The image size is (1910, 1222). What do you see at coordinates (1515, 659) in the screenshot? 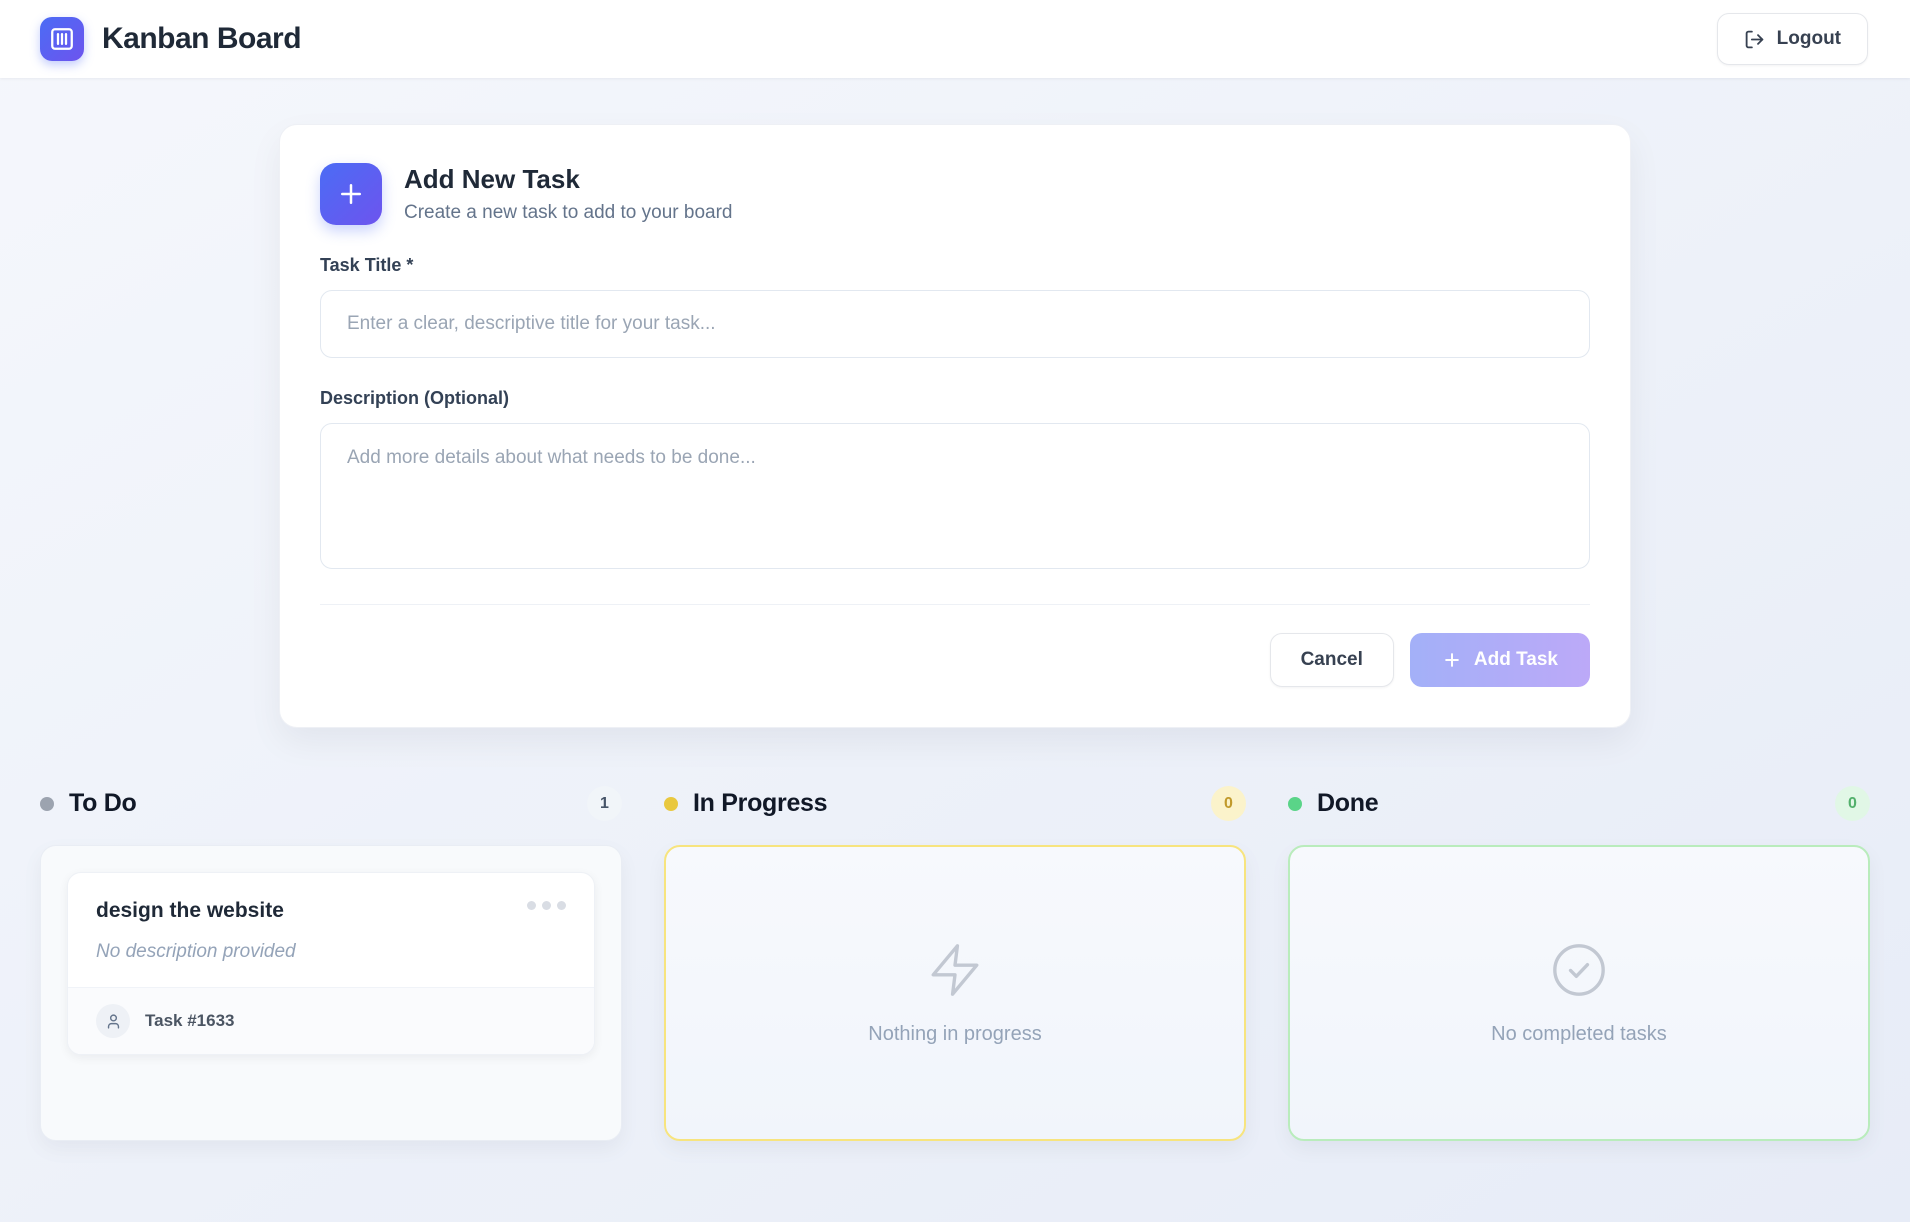
I see `add-task-button-label: Add Task` at bounding box center [1515, 659].